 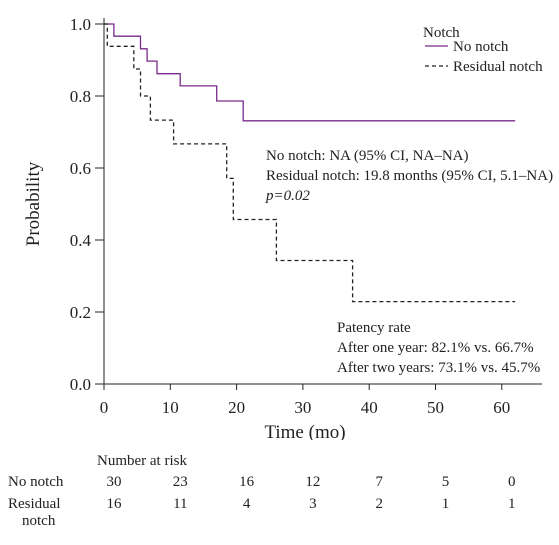 I want to click on stats-annotation-line: p=0.02, so click(x=287, y=196).